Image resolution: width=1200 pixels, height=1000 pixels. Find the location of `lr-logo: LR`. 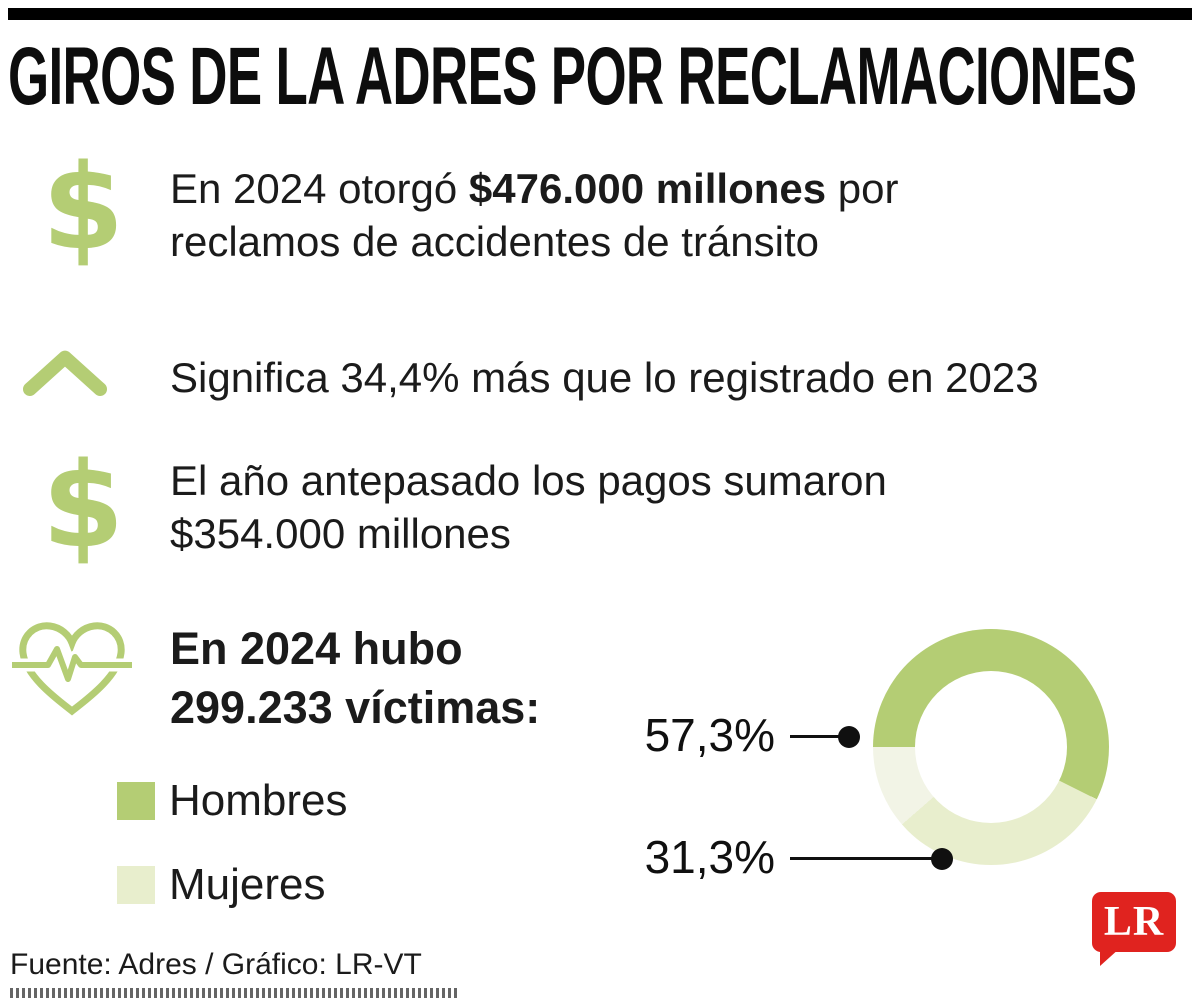

lr-logo: LR is located at coordinates (1134, 930).